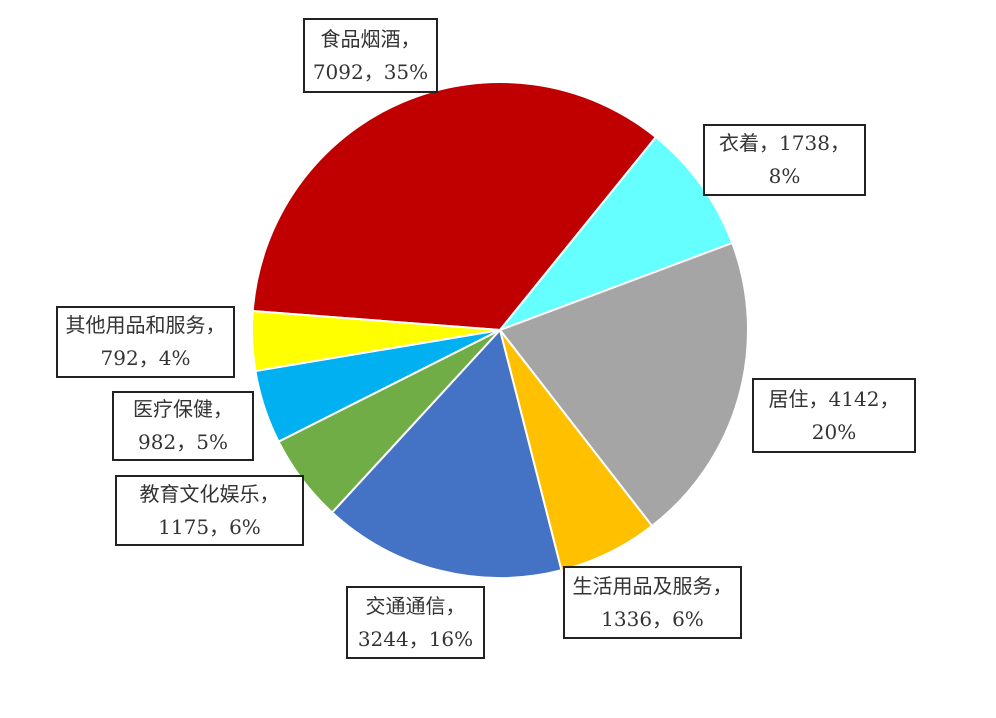 The image size is (996, 718). What do you see at coordinates (784, 160) in the screenshot?
I see `data-label-clothing: 衣着，1738，8%` at bounding box center [784, 160].